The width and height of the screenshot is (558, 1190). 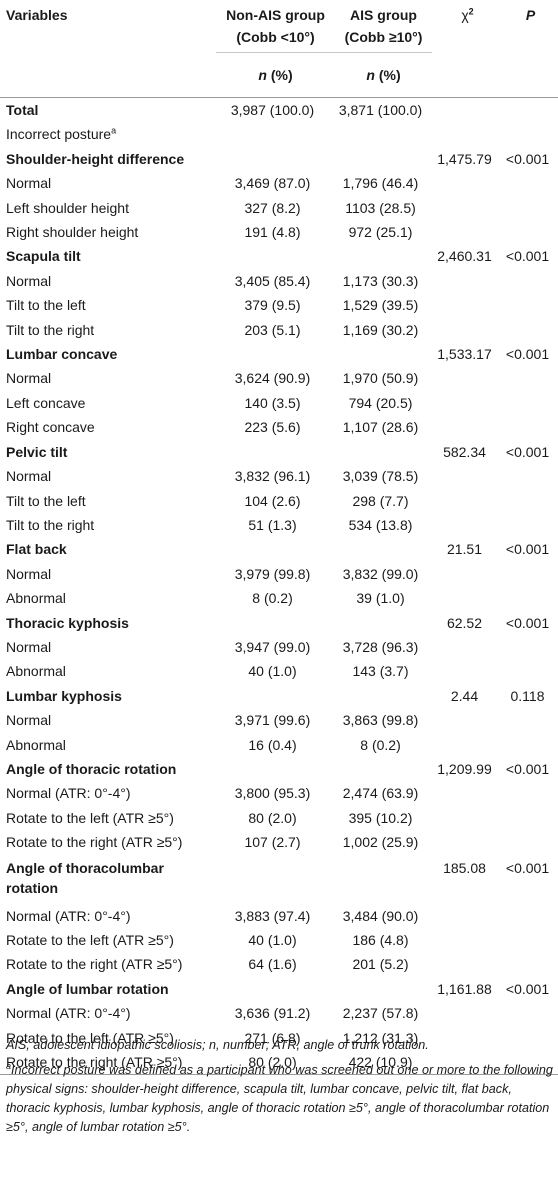 What do you see at coordinates (61, 134) in the screenshot?
I see `row-label: Incorrect posturea` at bounding box center [61, 134].